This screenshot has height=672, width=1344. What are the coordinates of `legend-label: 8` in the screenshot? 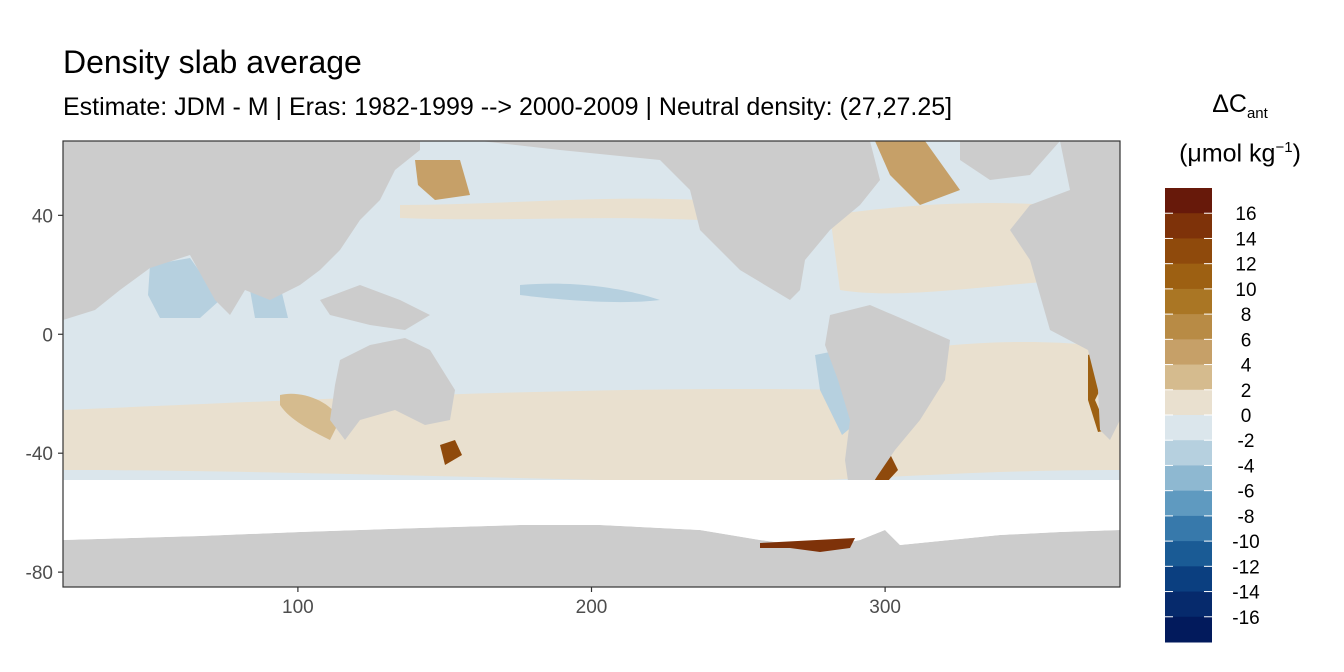 It's located at (1246, 315).